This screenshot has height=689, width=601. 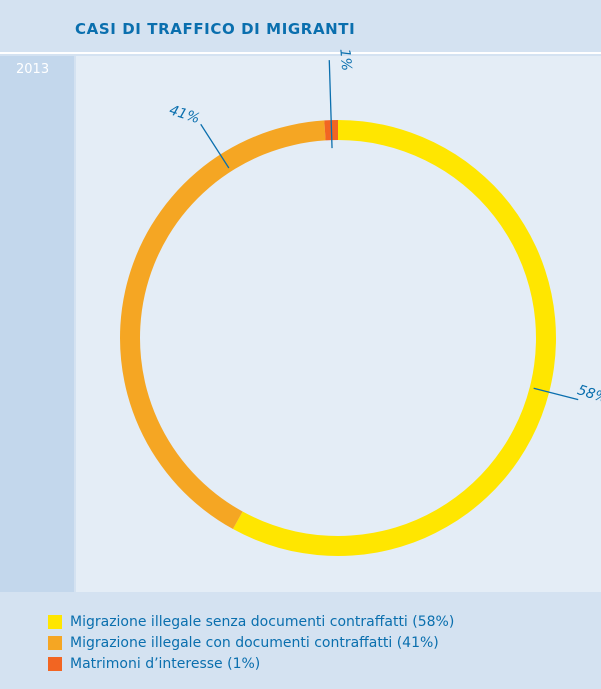 What do you see at coordinates (215, 29) in the screenshot?
I see `chart-title: CASI DI TRAFFICO DI MIGRANTI` at bounding box center [215, 29].